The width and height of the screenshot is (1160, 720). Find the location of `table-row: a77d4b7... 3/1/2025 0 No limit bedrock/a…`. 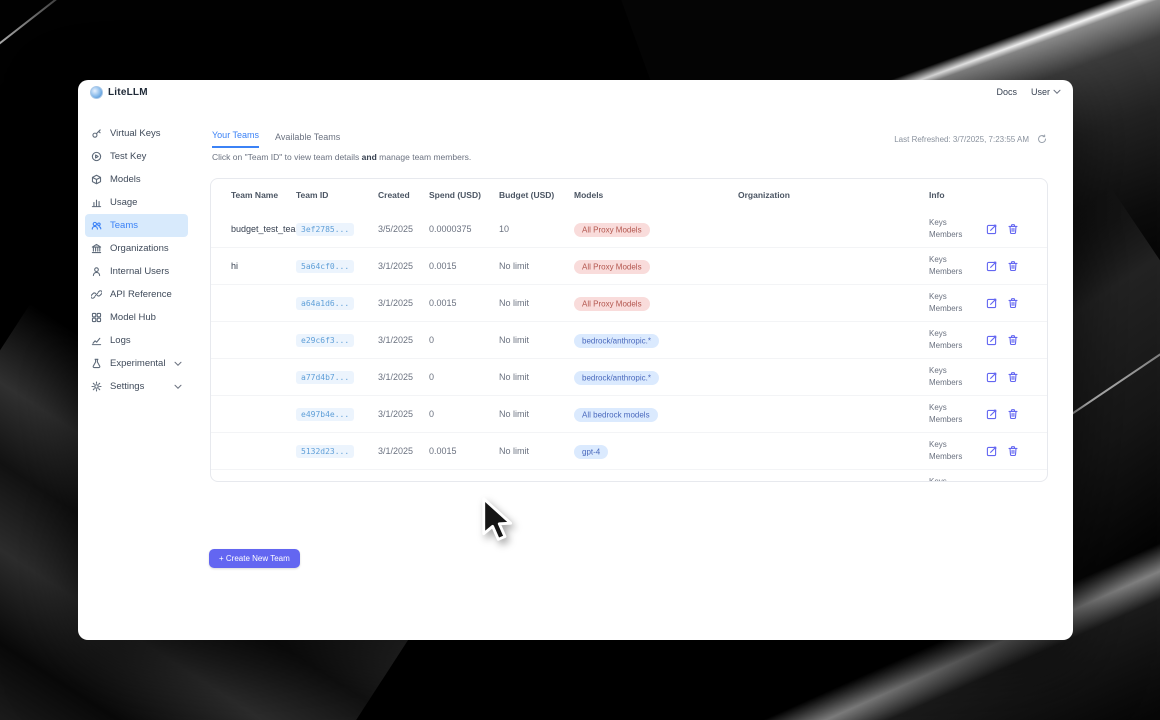

table-row: a77d4b7... 3/1/2025 0 No limit bedrock/a… is located at coordinates (629, 376).